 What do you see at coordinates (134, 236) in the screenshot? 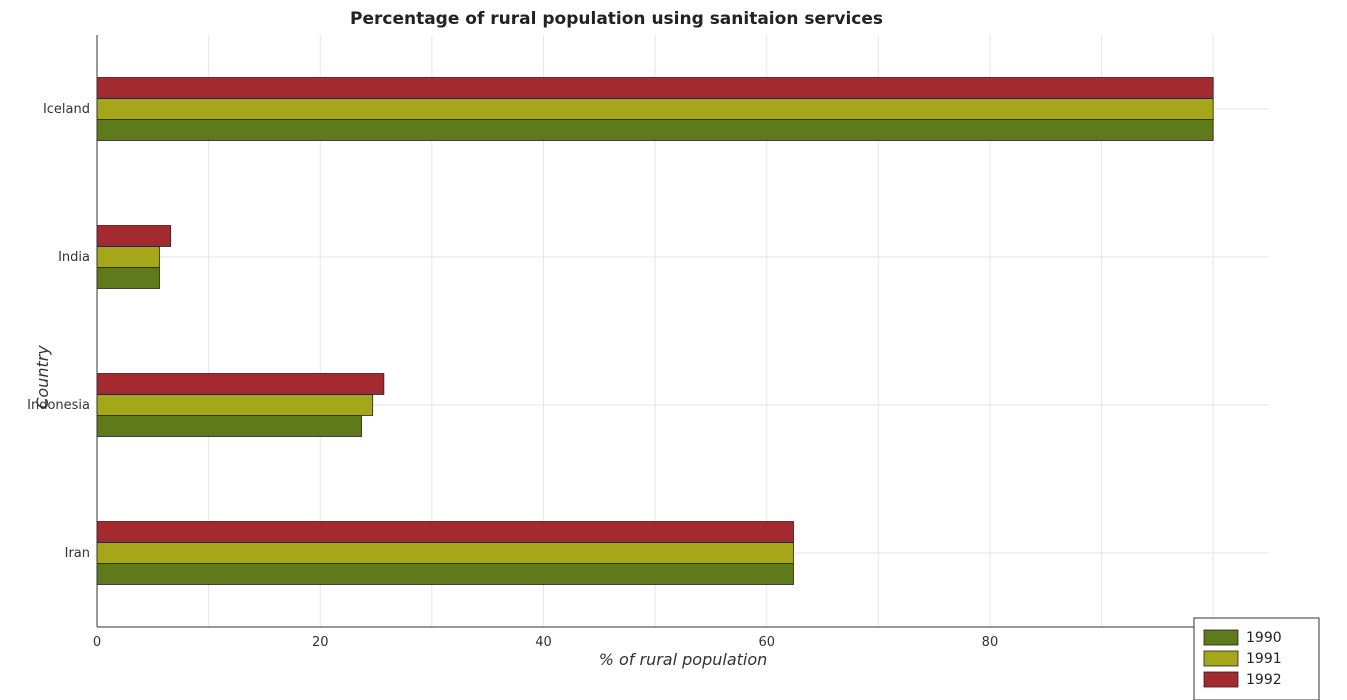
I see `bar-india-1992` at bounding box center [134, 236].